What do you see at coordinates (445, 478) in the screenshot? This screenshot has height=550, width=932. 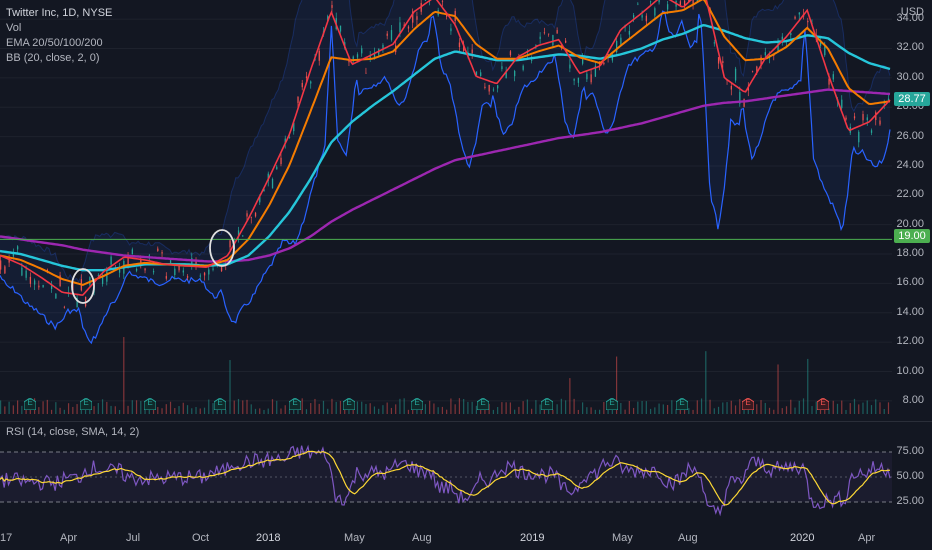 I see `rsi-ma-line` at bounding box center [445, 478].